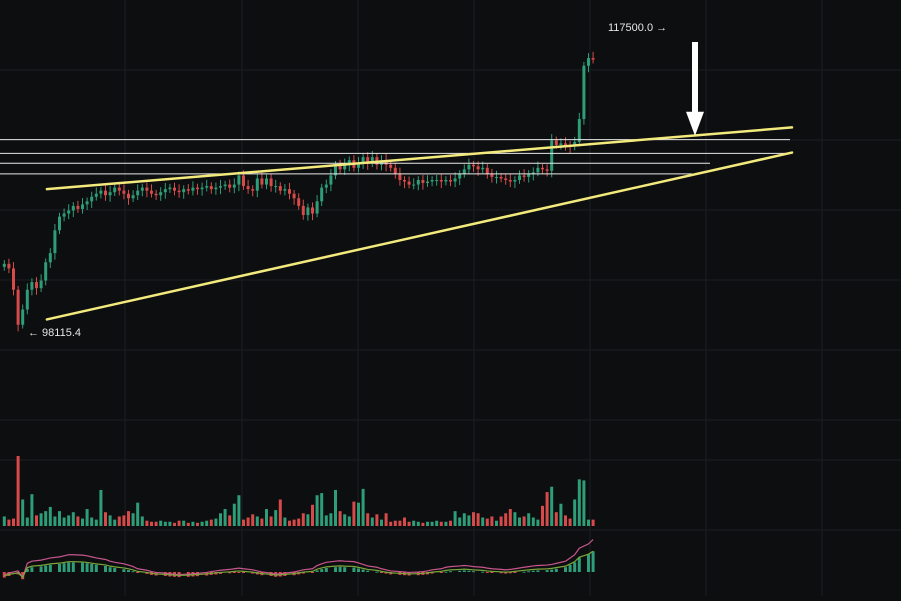  What do you see at coordinates (54, 333) in the screenshot?
I see `low-price-label: ← 98115.4` at bounding box center [54, 333].